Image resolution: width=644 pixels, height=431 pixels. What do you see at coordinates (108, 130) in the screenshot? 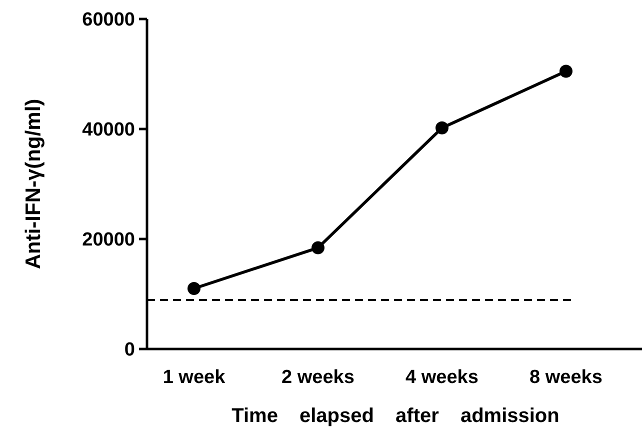
I see `y-tick-label: 40000` at bounding box center [108, 130].